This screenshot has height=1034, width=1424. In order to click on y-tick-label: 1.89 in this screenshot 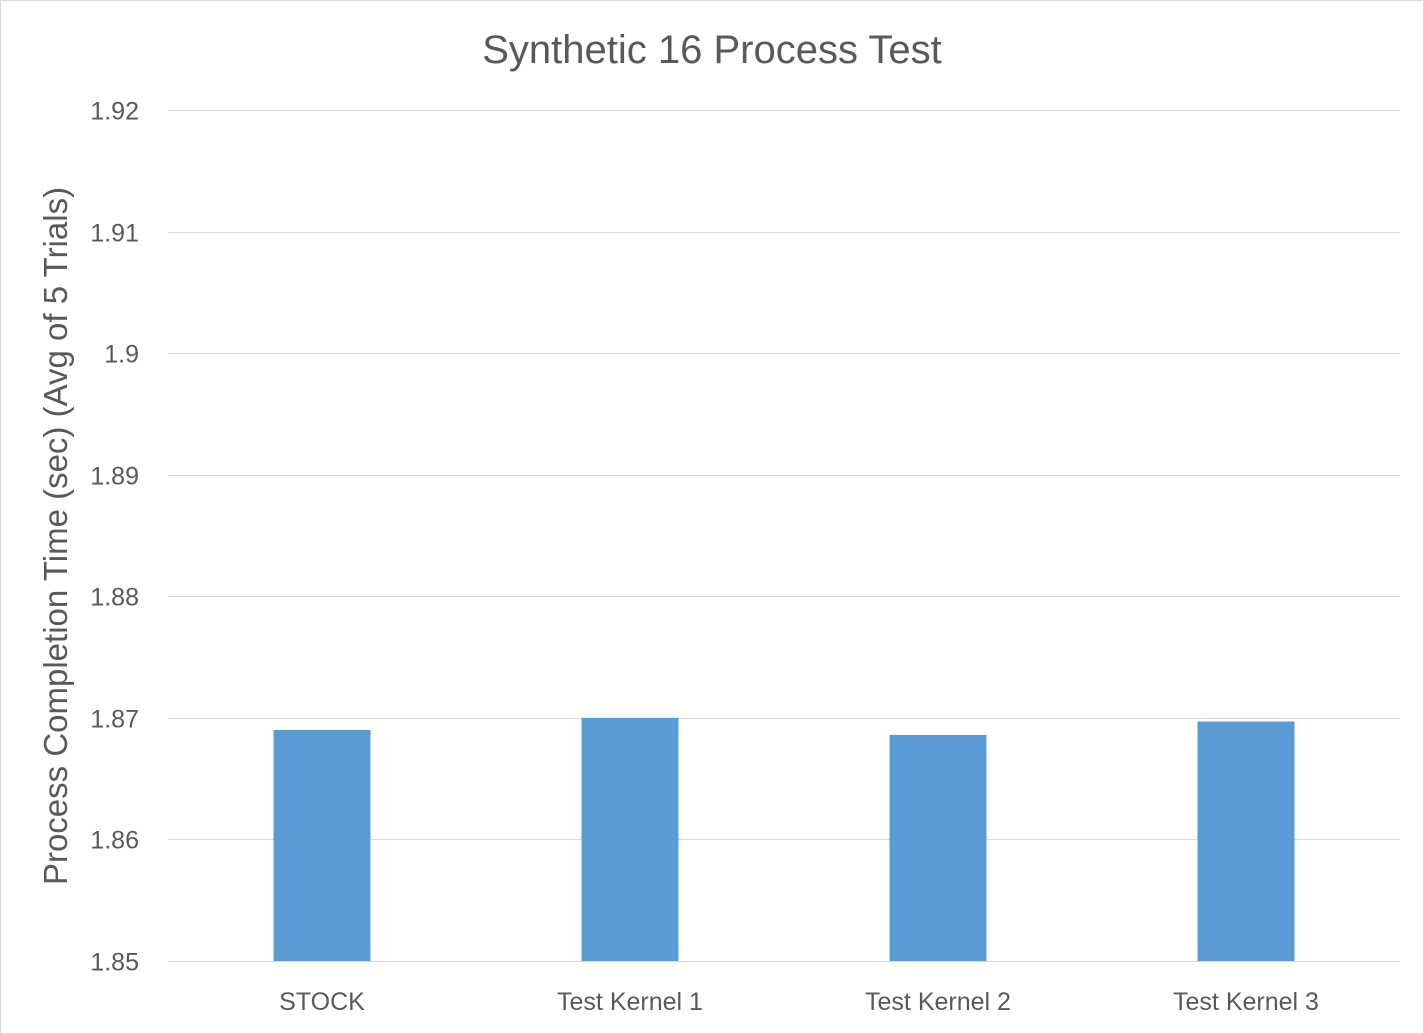, I will do `click(114, 477)`.